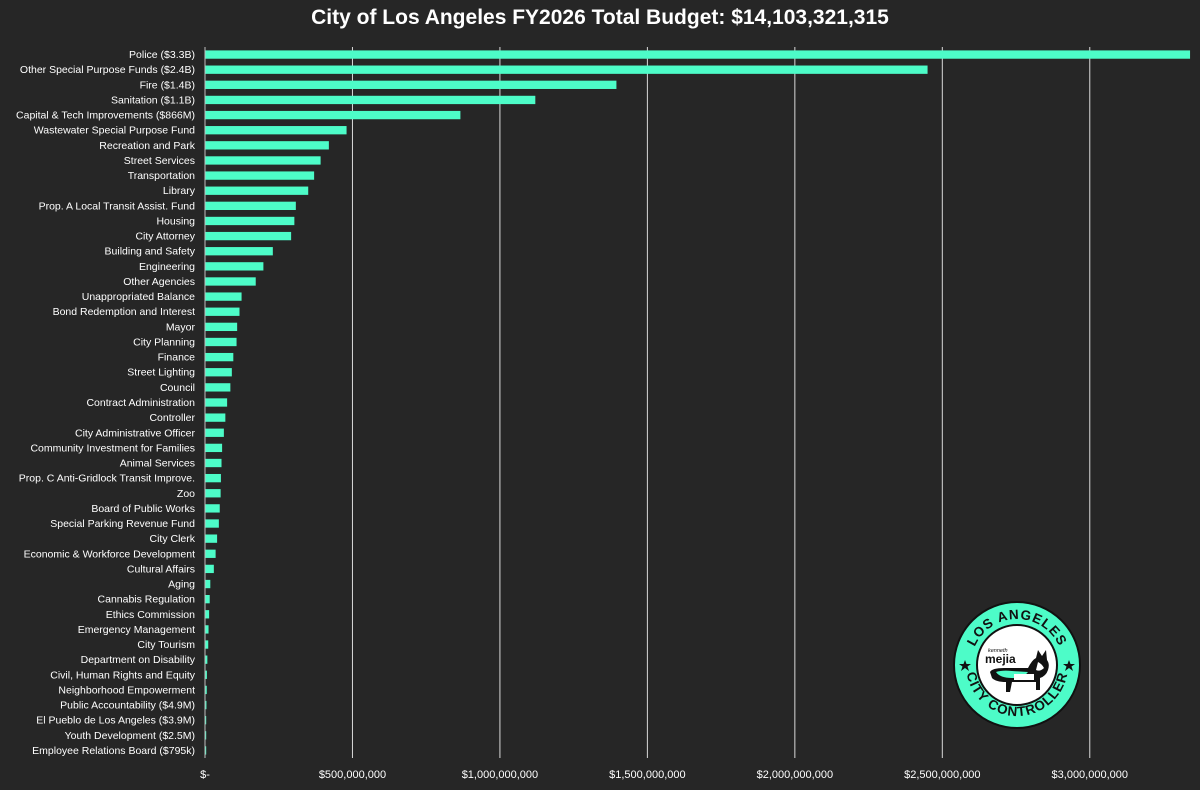 This screenshot has width=1200, height=790. What do you see at coordinates (965, 665) in the screenshot?
I see `star-icon` at bounding box center [965, 665].